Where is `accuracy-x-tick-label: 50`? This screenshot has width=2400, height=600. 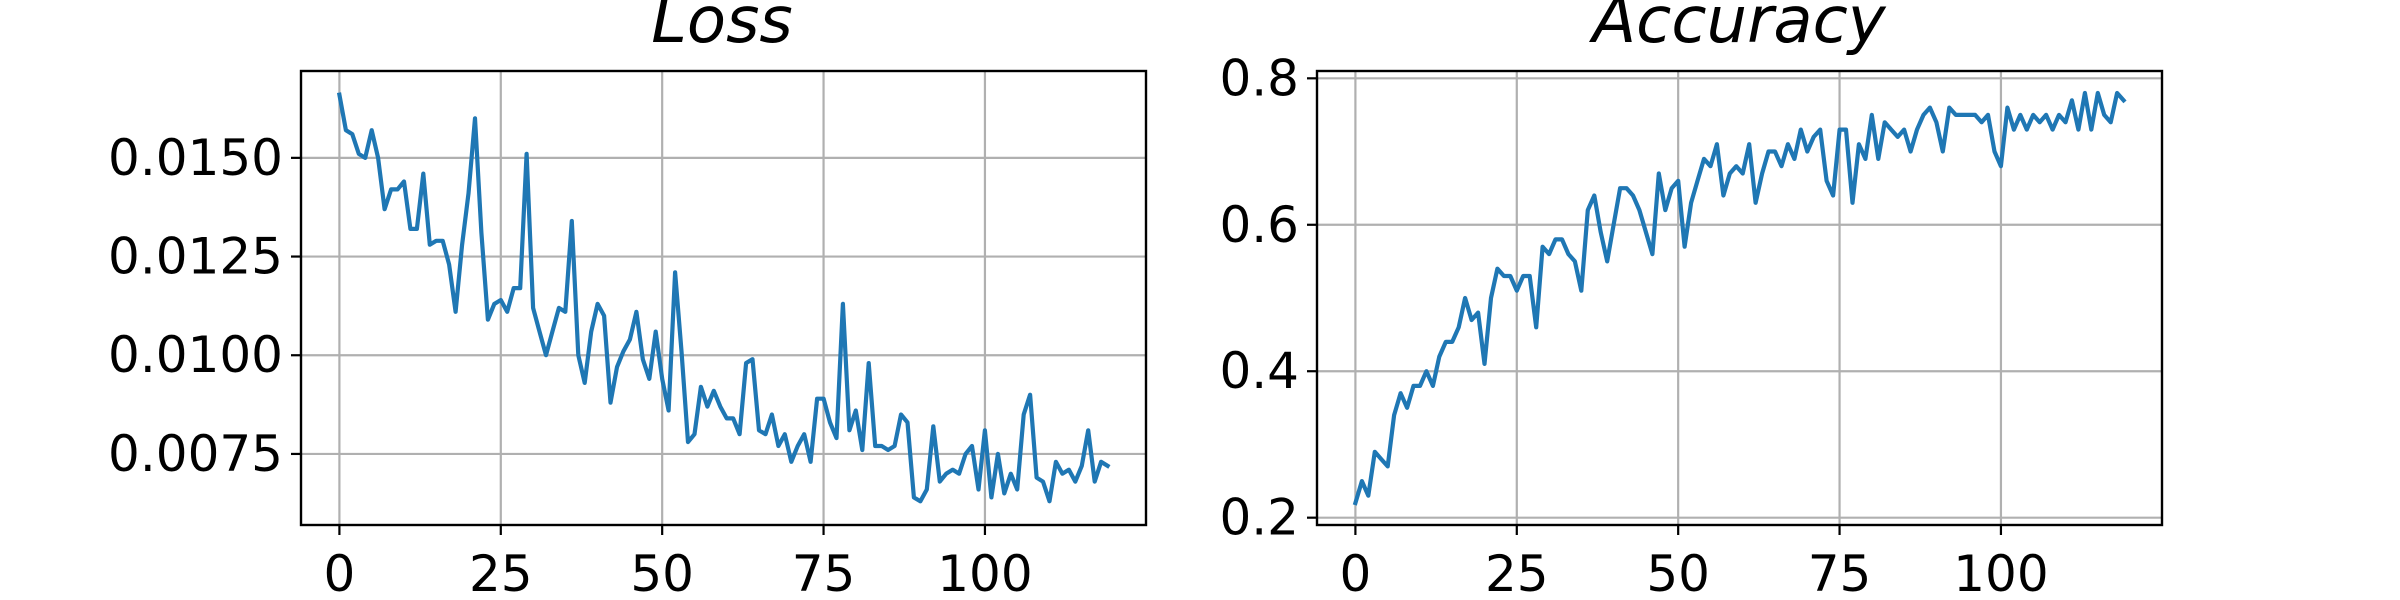
accuracy-x-tick-label: 50 is located at coordinates (1678, 572).